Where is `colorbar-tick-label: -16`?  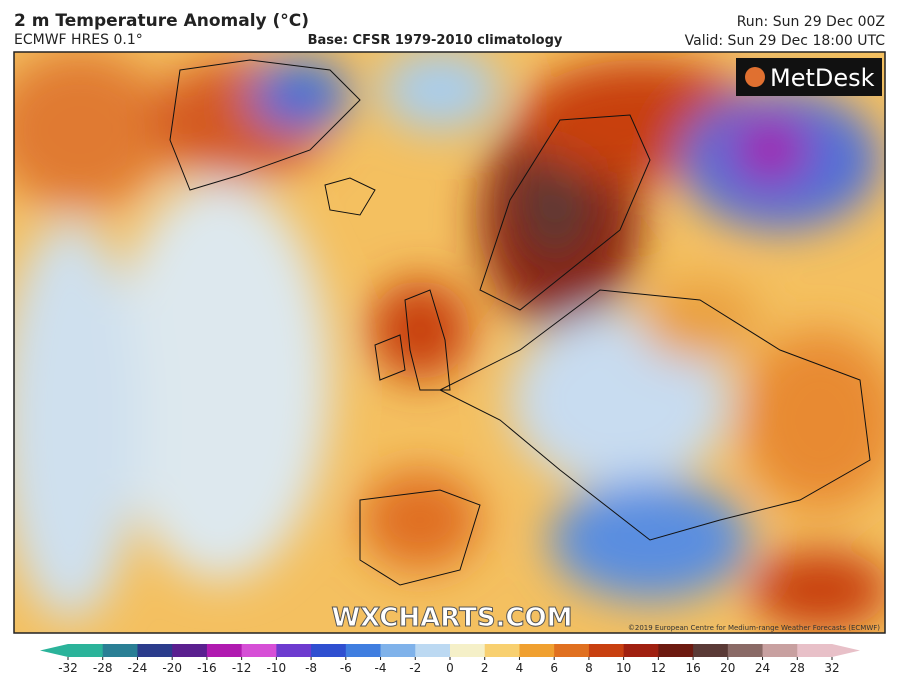
colorbar-tick-label: -16 is located at coordinates (207, 668).